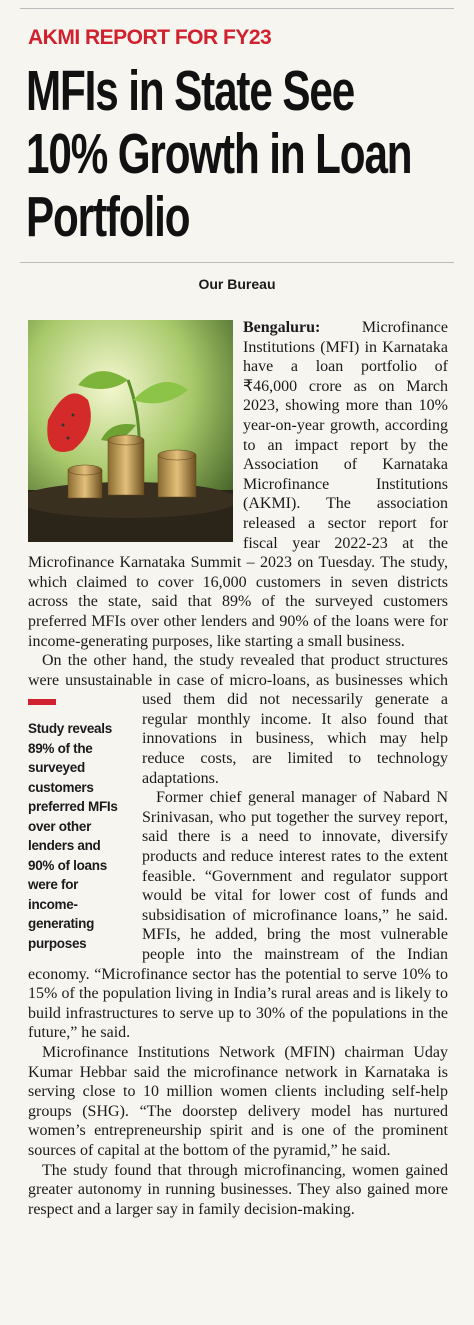  I want to click on accent-bar, so click(42, 702).